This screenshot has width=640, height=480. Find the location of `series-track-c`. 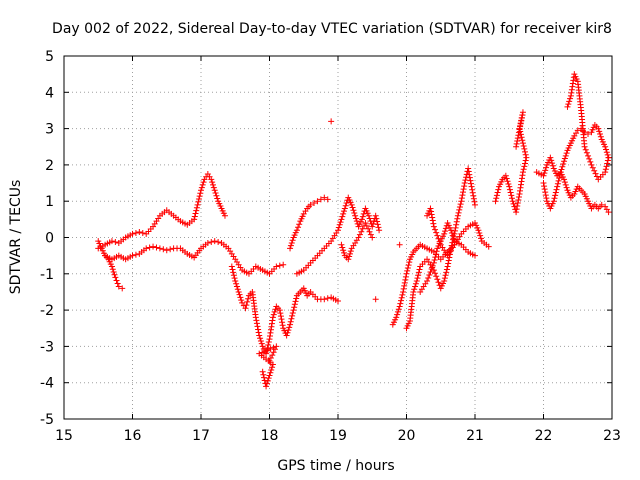

series-track-c is located at coordinates (194, 257).